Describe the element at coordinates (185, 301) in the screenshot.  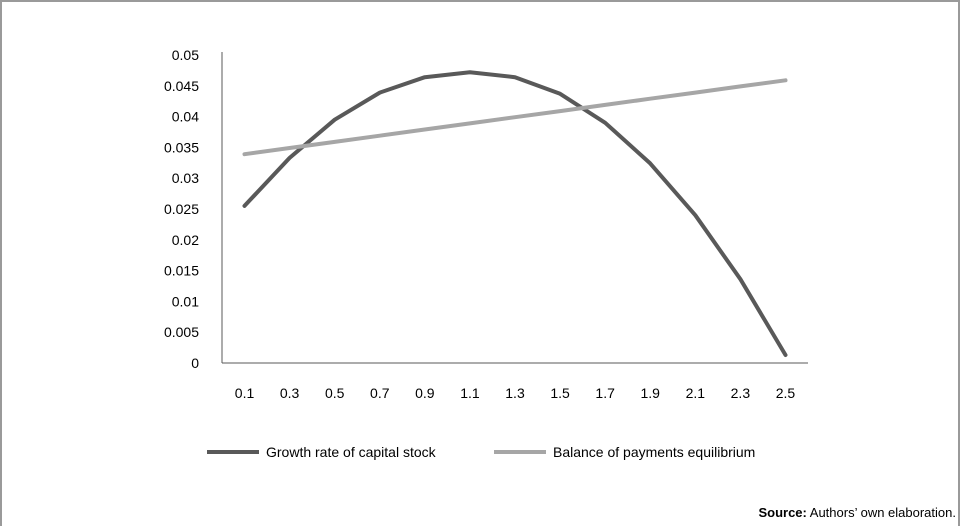
I see `y-tick-label: 0.01` at that location.